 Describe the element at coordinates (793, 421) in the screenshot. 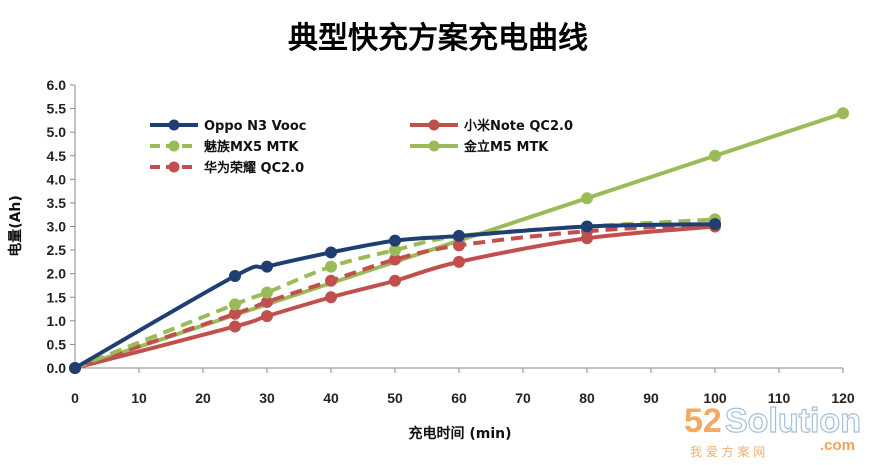

I see `watermark-brand-word: Solution` at that location.